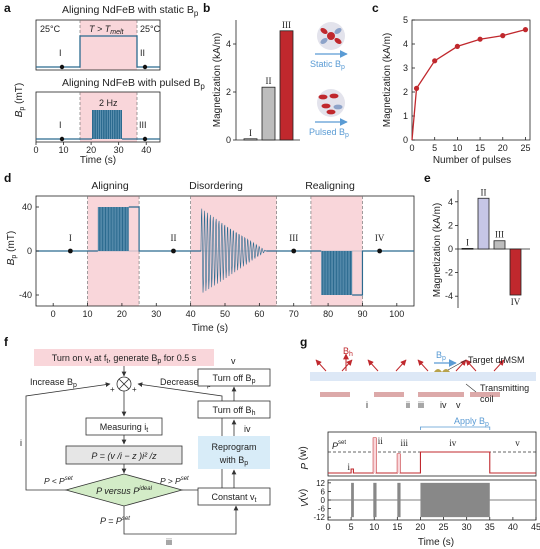 The height and width of the screenshot is (549, 540). I want to click on temp-right: 25°C, so click(150, 29).